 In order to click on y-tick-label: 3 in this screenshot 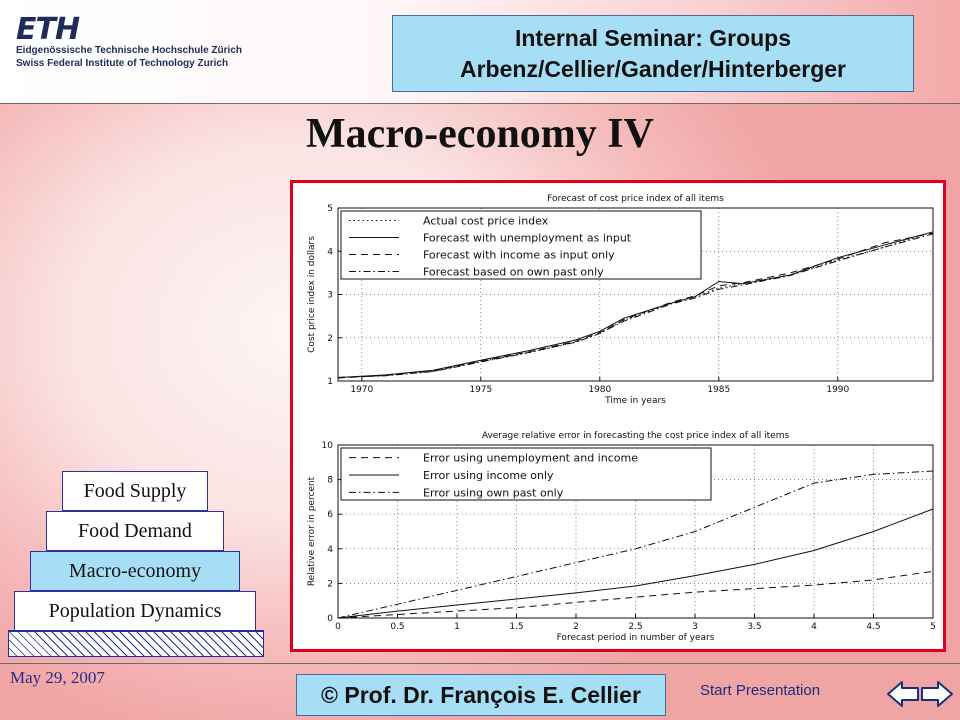, I will do `click(330, 296)`.